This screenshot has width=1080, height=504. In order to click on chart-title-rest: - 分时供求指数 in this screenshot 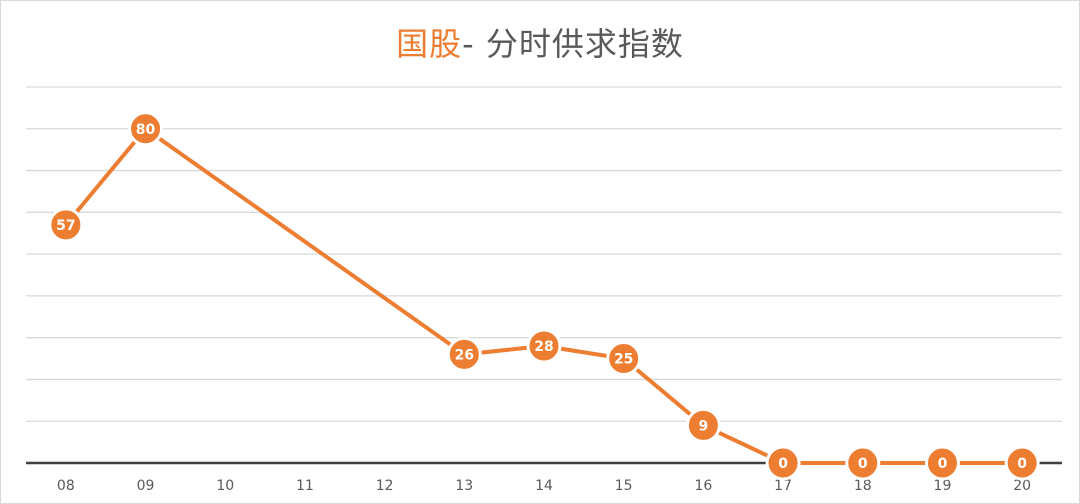, I will do `click(573, 44)`.